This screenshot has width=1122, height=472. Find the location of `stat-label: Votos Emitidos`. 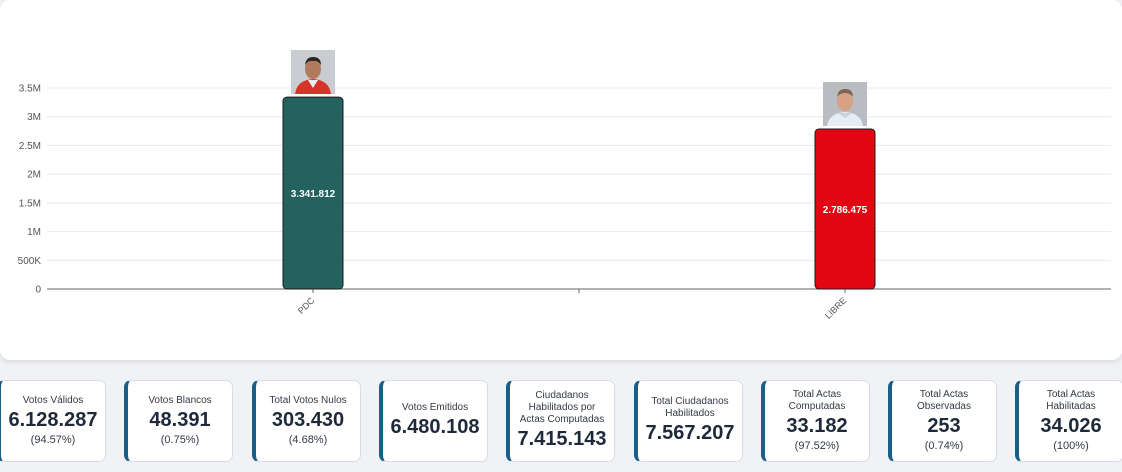

stat-label: Votos Emitidos is located at coordinates (435, 407).